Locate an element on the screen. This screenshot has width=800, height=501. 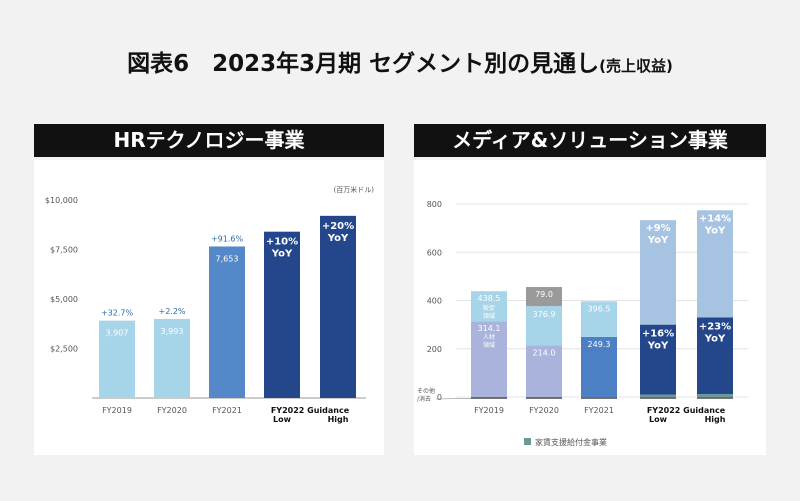
unit-label: (百万米ドル) is located at coordinates (354, 189).